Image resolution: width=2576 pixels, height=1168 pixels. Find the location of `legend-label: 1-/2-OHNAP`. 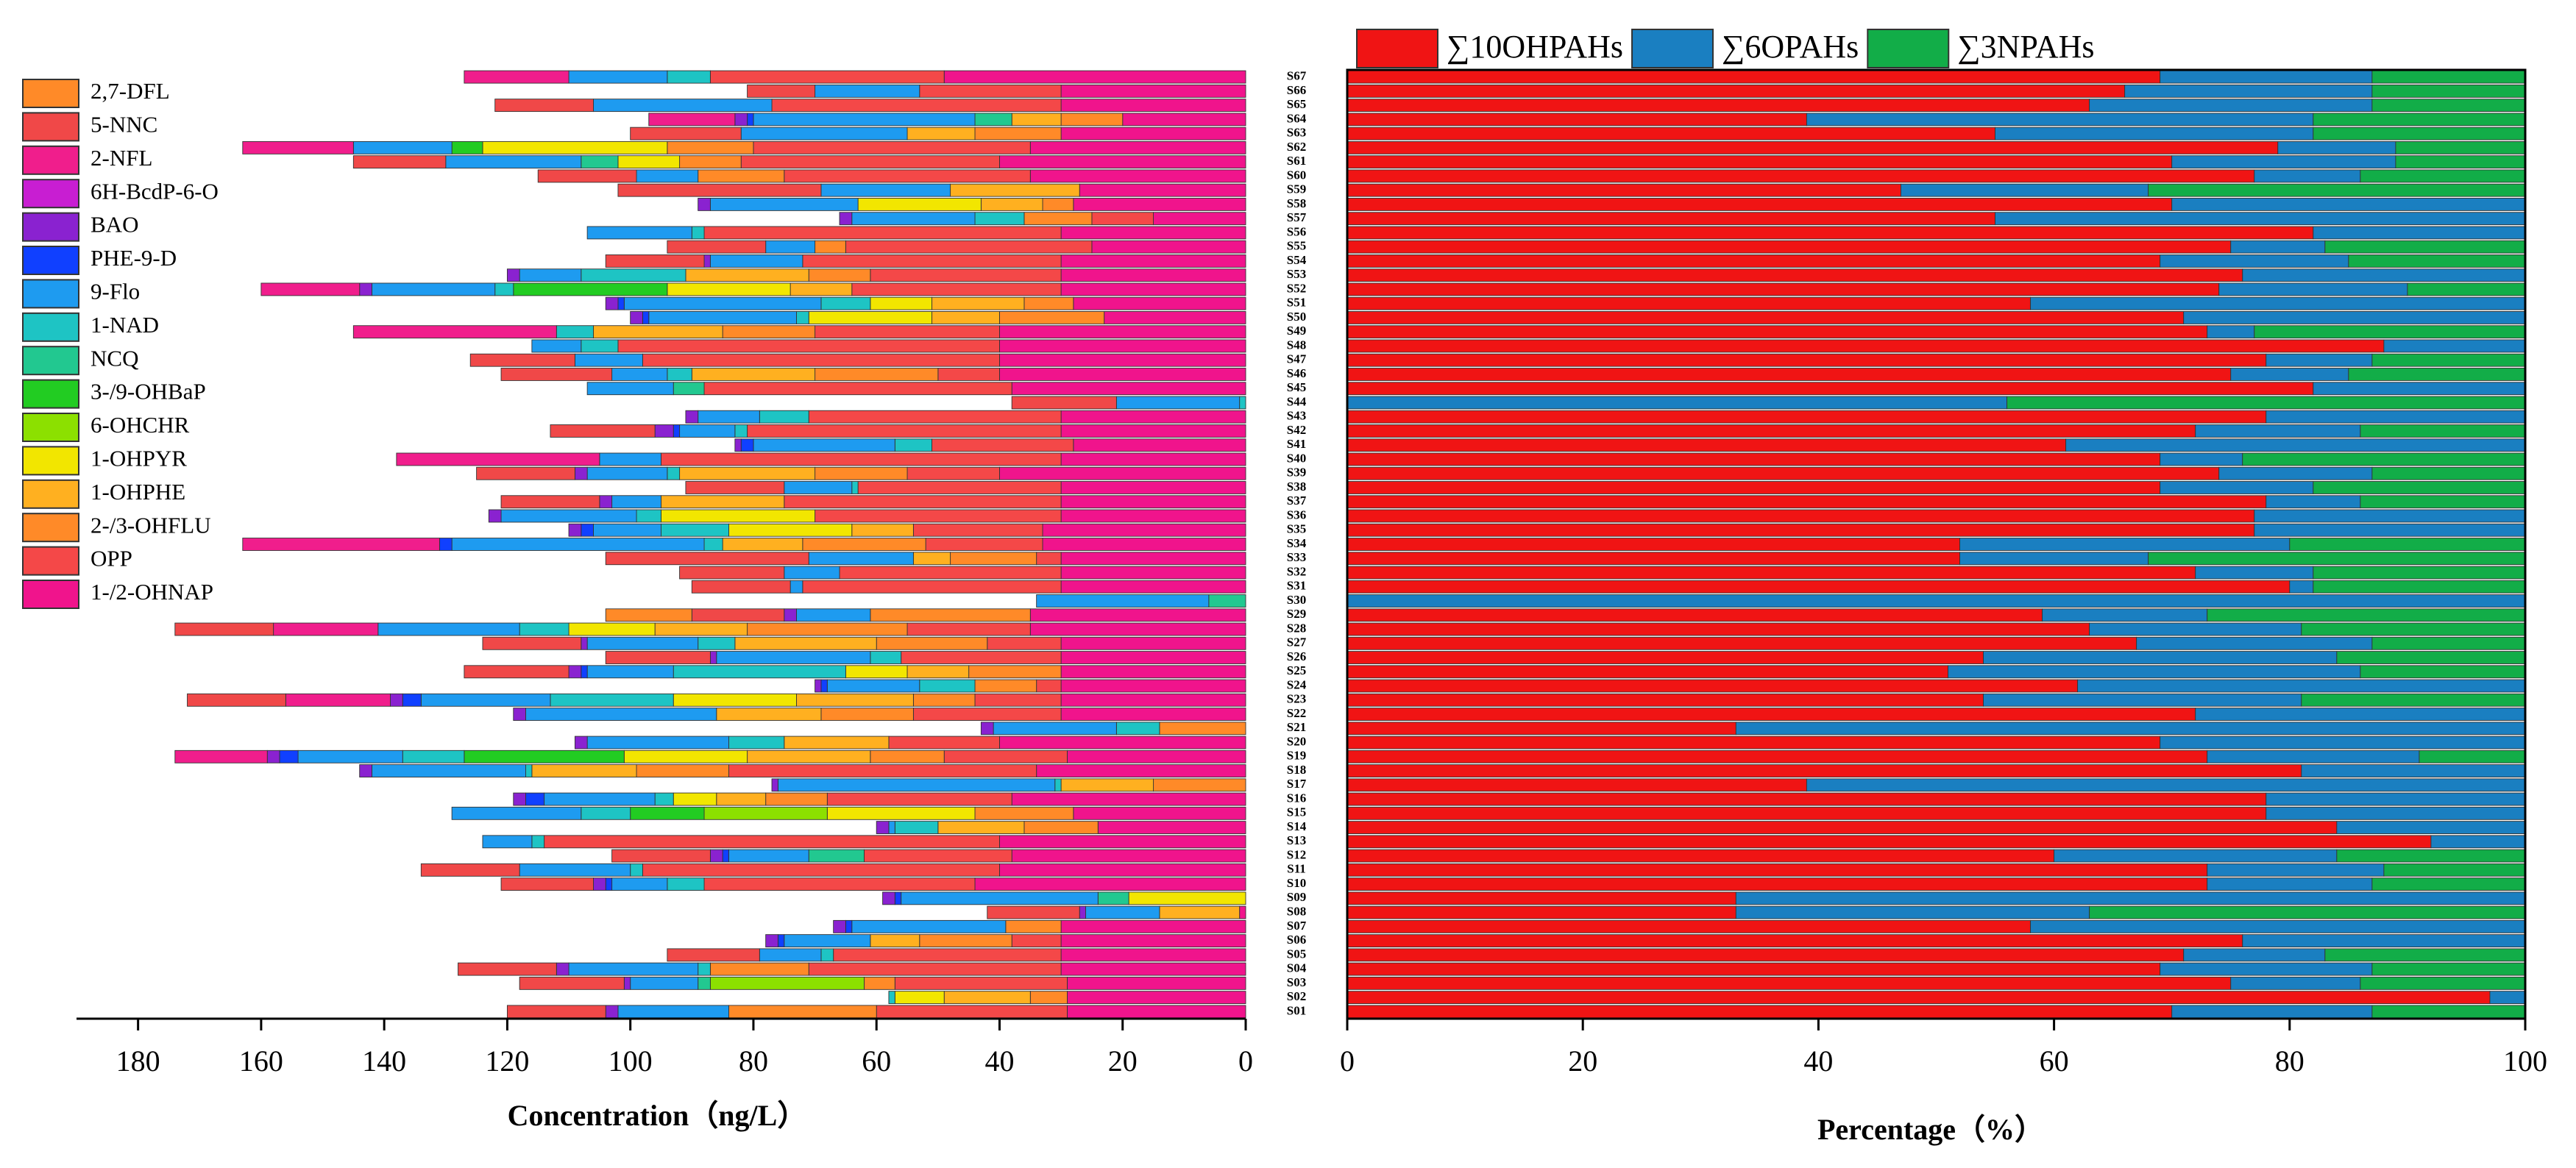

legend-label: 1-/2-OHNAP is located at coordinates (152, 592).